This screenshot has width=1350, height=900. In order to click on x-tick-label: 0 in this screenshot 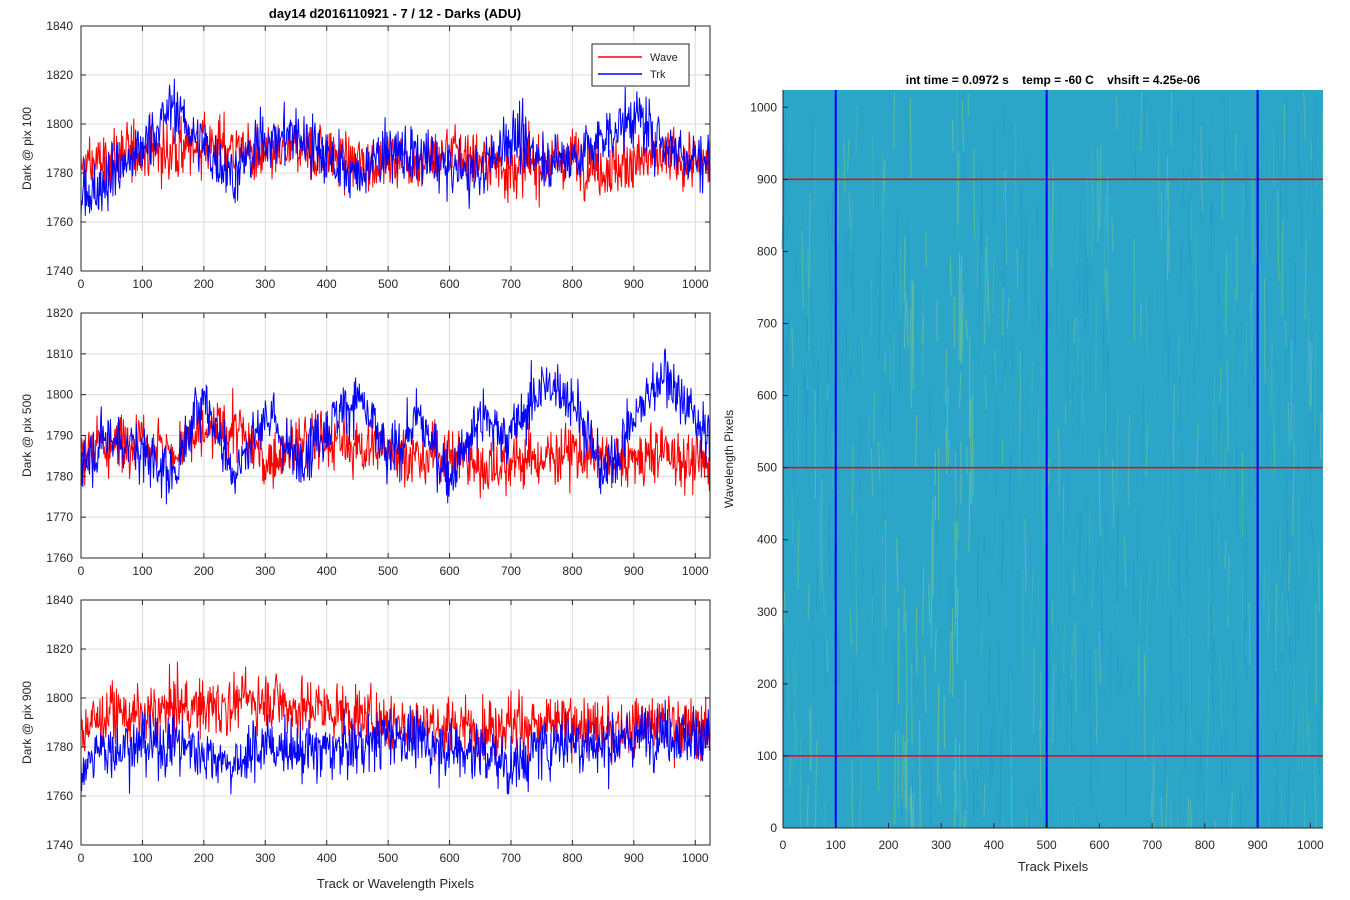, I will do `click(81, 571)`.